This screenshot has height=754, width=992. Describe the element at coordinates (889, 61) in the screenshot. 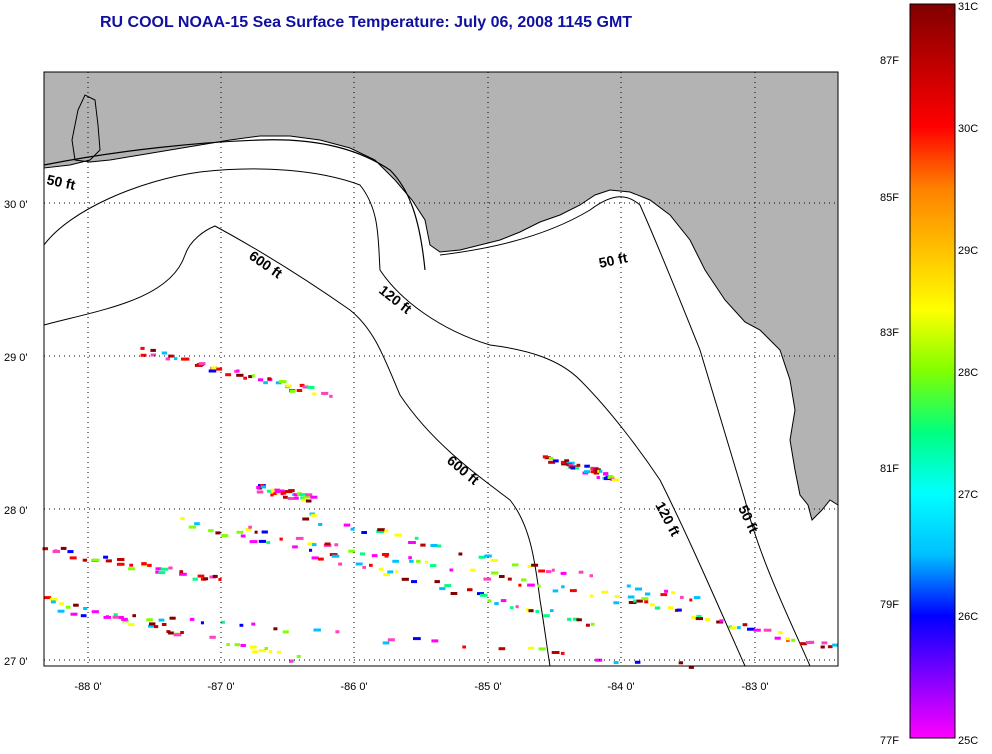

I see `colorbar-label: 87F` at that location.